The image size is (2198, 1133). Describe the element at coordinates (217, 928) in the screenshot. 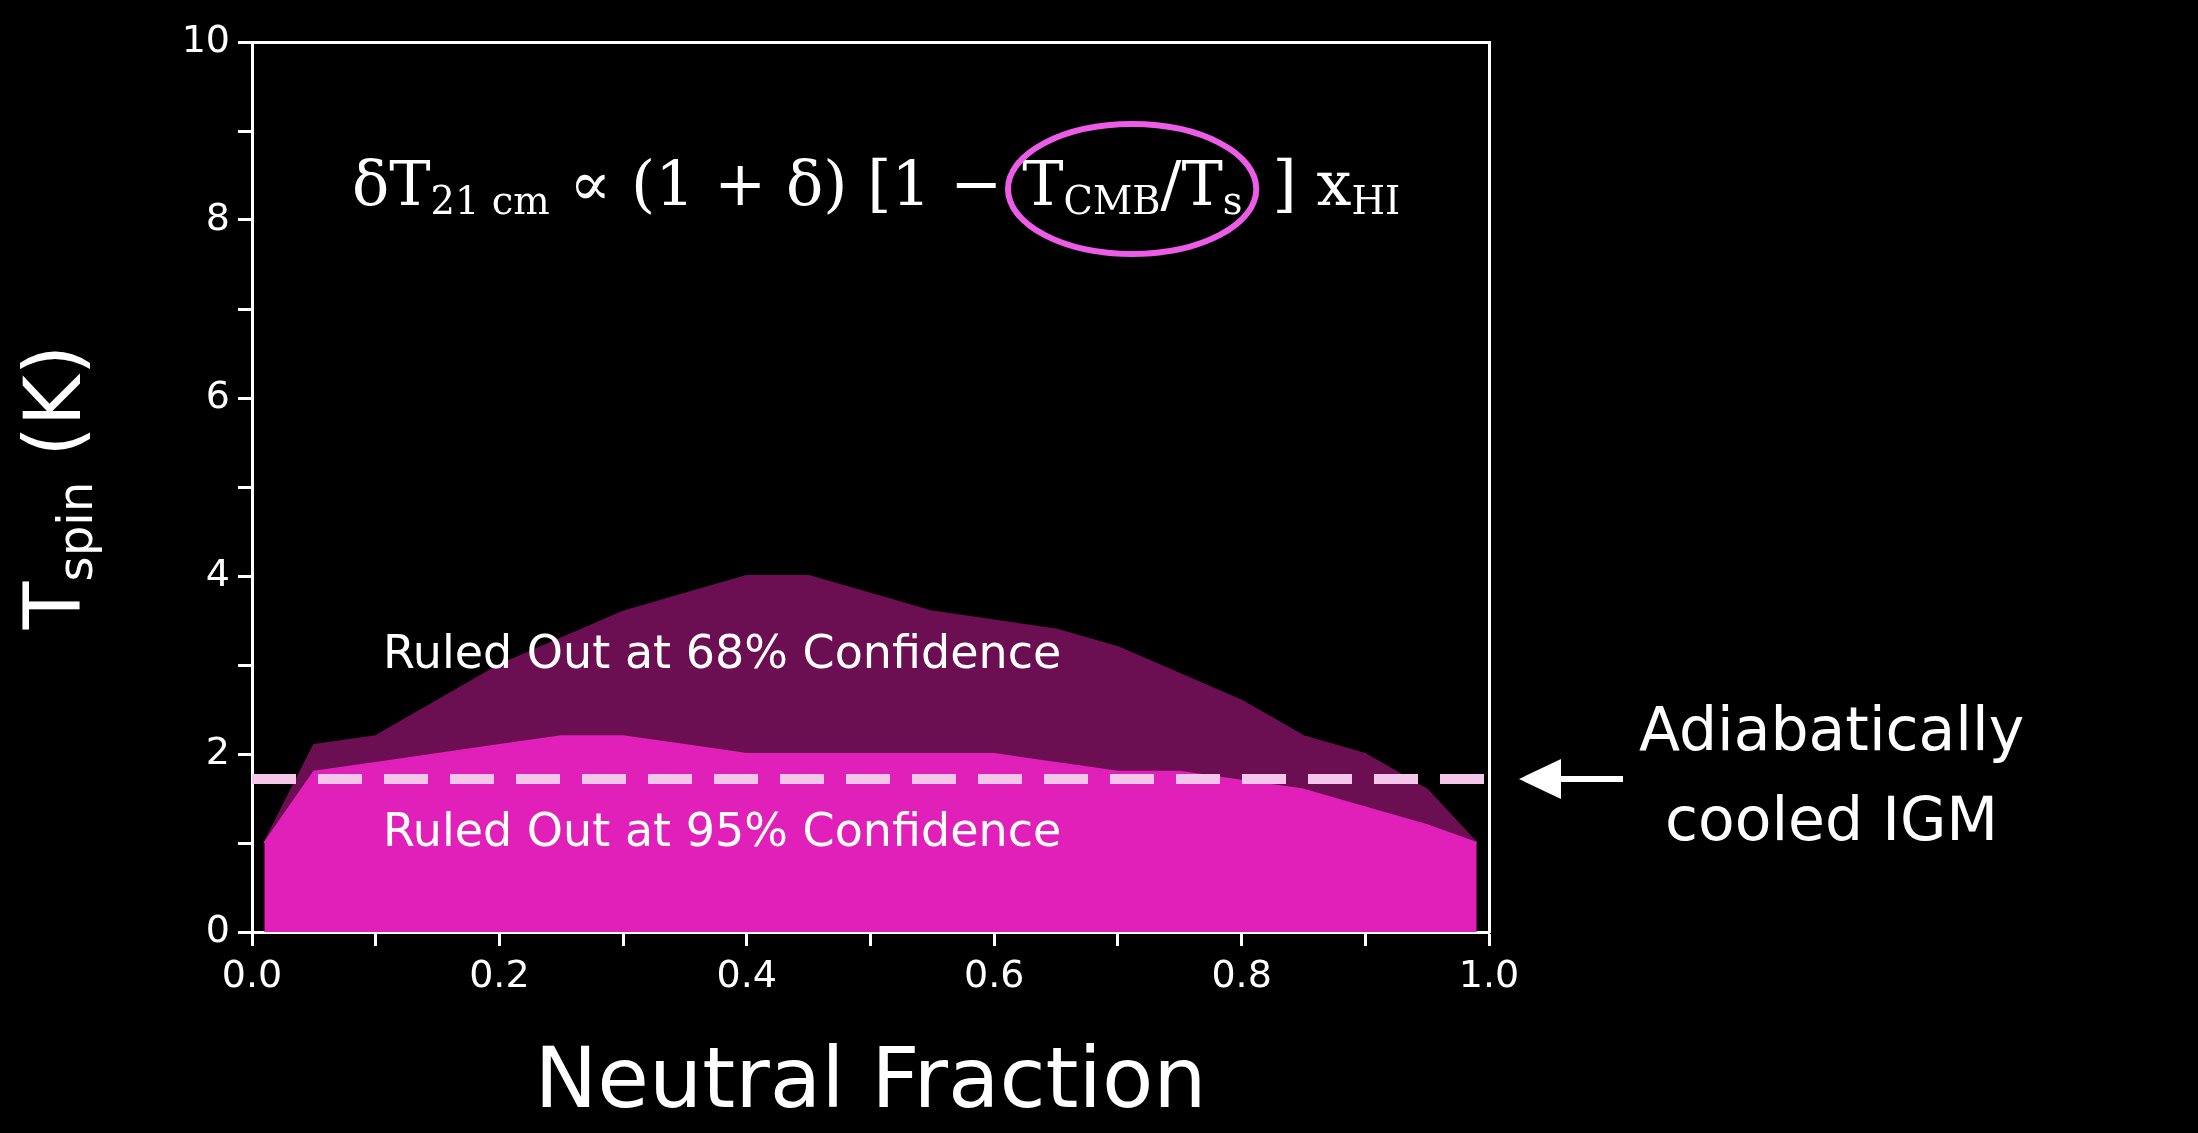

I see `y-tick-label: 0` at that location.